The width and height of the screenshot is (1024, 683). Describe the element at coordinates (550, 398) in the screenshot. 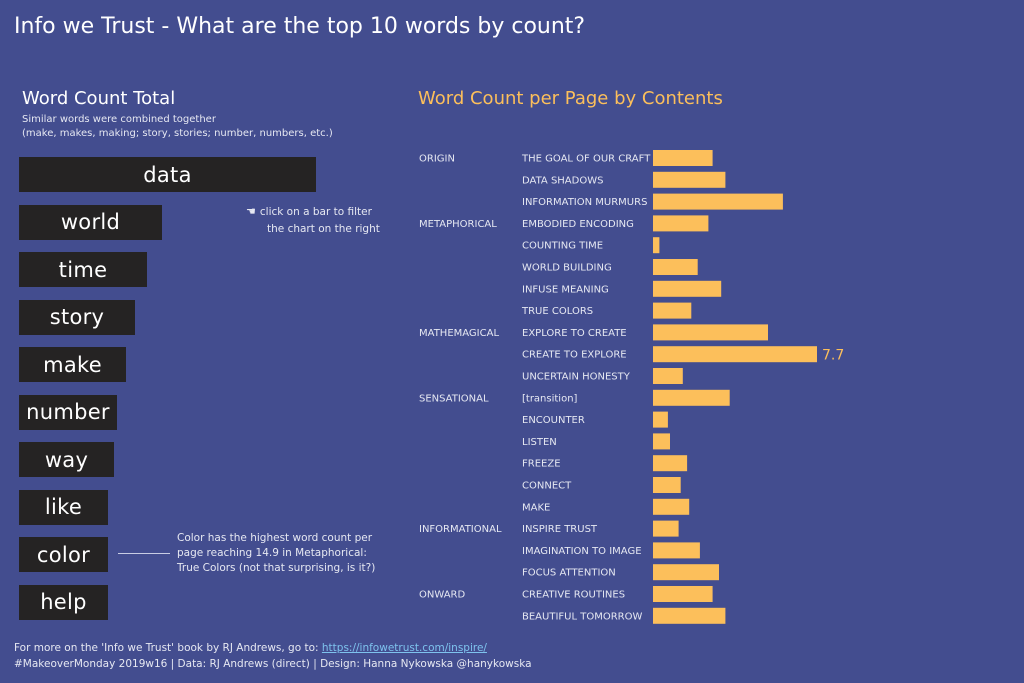

I see `chapter-label: [transition]` at that location.